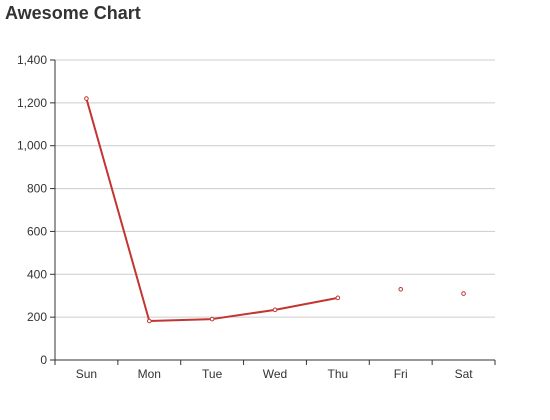 Image resolution: width=550 pixels, height=420 pixels. I want to click on data-point-sat, so click(463, 293).